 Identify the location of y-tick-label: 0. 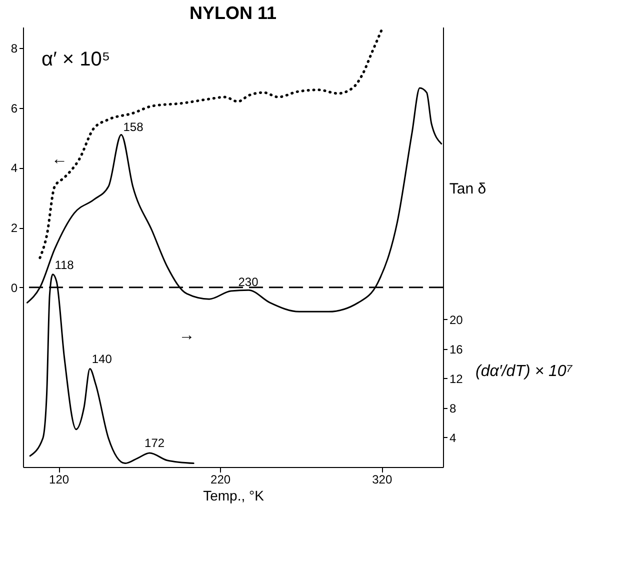
(14, 287).